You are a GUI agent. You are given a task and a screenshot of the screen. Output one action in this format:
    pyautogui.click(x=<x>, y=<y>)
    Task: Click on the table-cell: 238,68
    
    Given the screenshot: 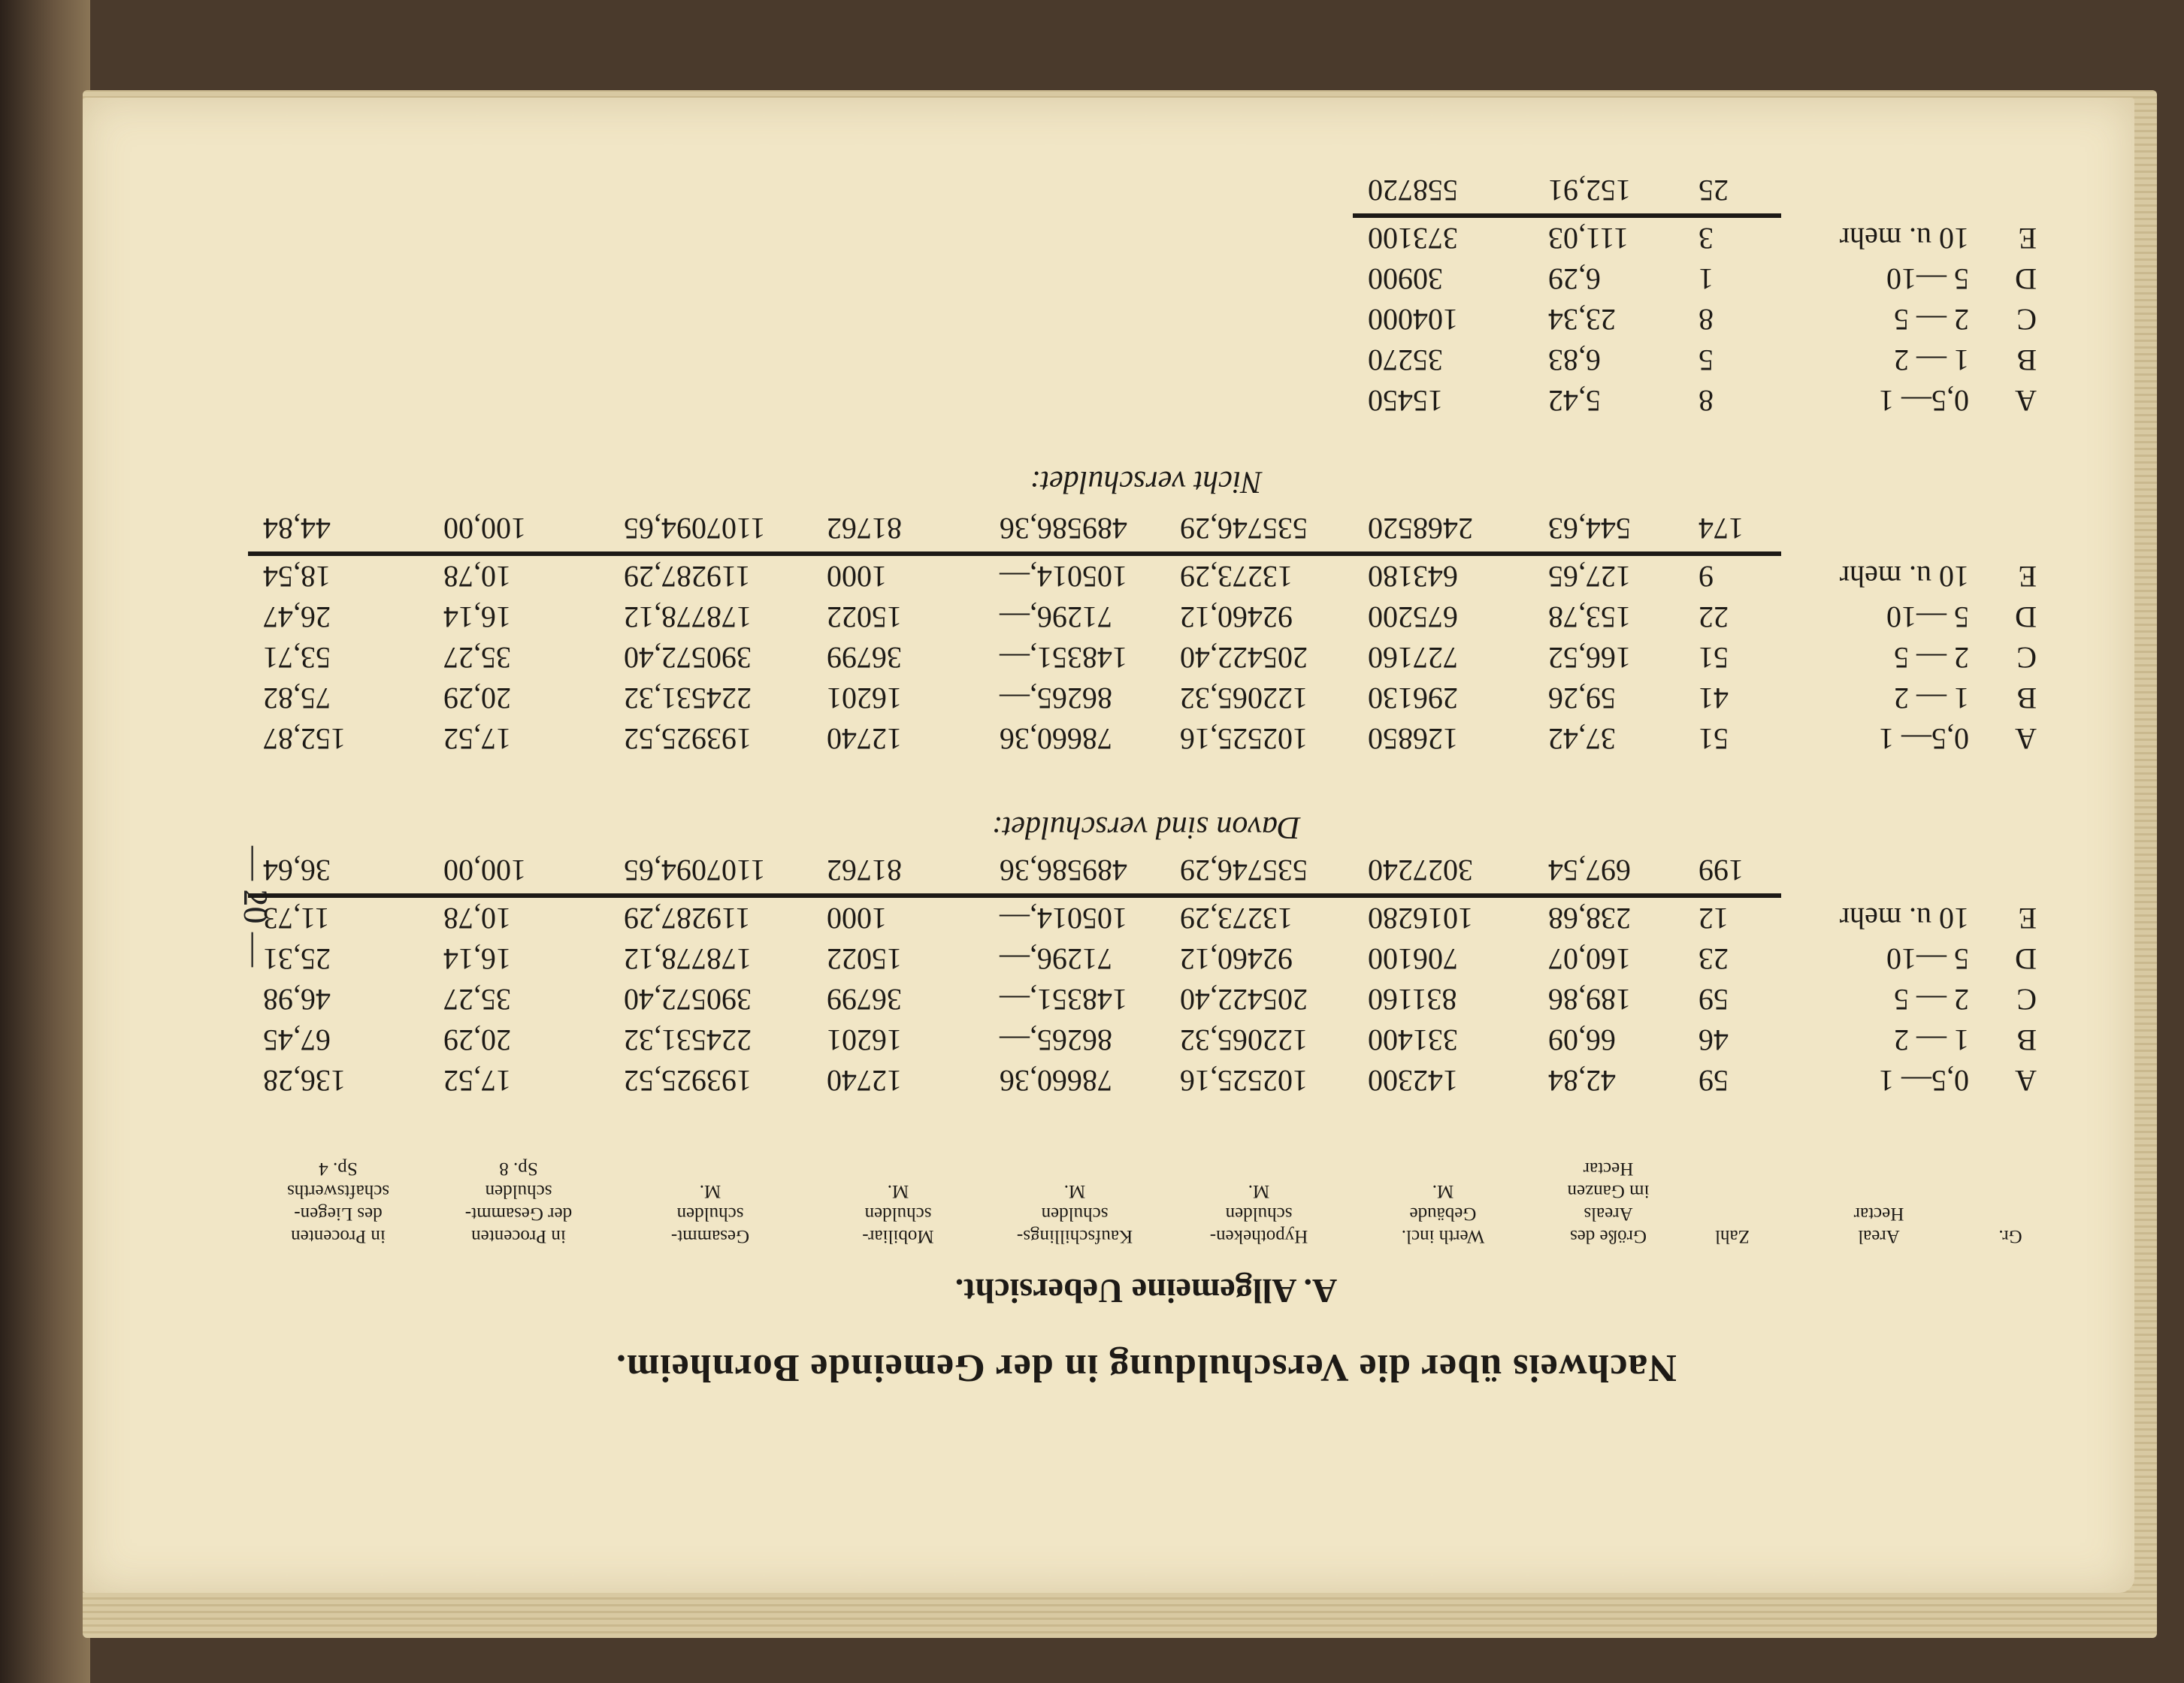 What is the action you would take?
    pyautogui.click(x=1589, y=919)
    